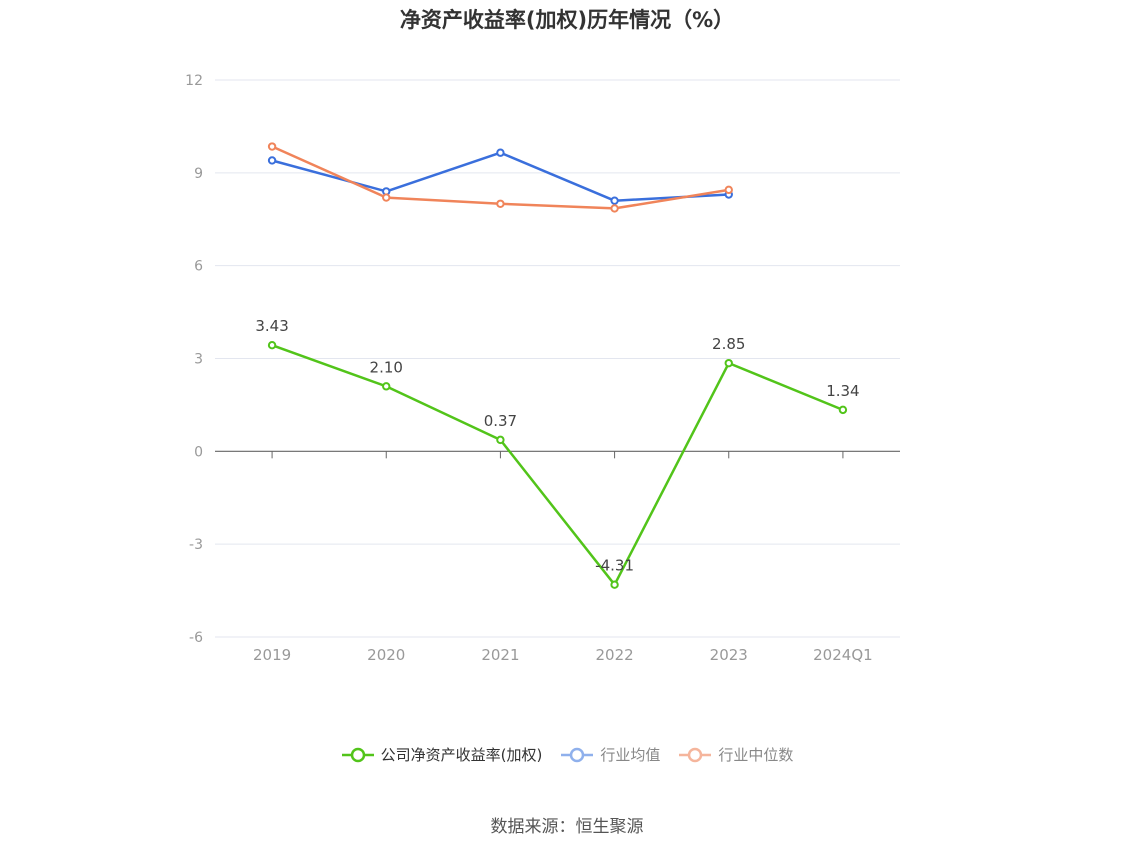 This screenshot has height=849, width=1134. What do you see at coordinates (500, 655) in the screenshot?
I see `x-tick-label: 2021` at bounding box center [500, 655].